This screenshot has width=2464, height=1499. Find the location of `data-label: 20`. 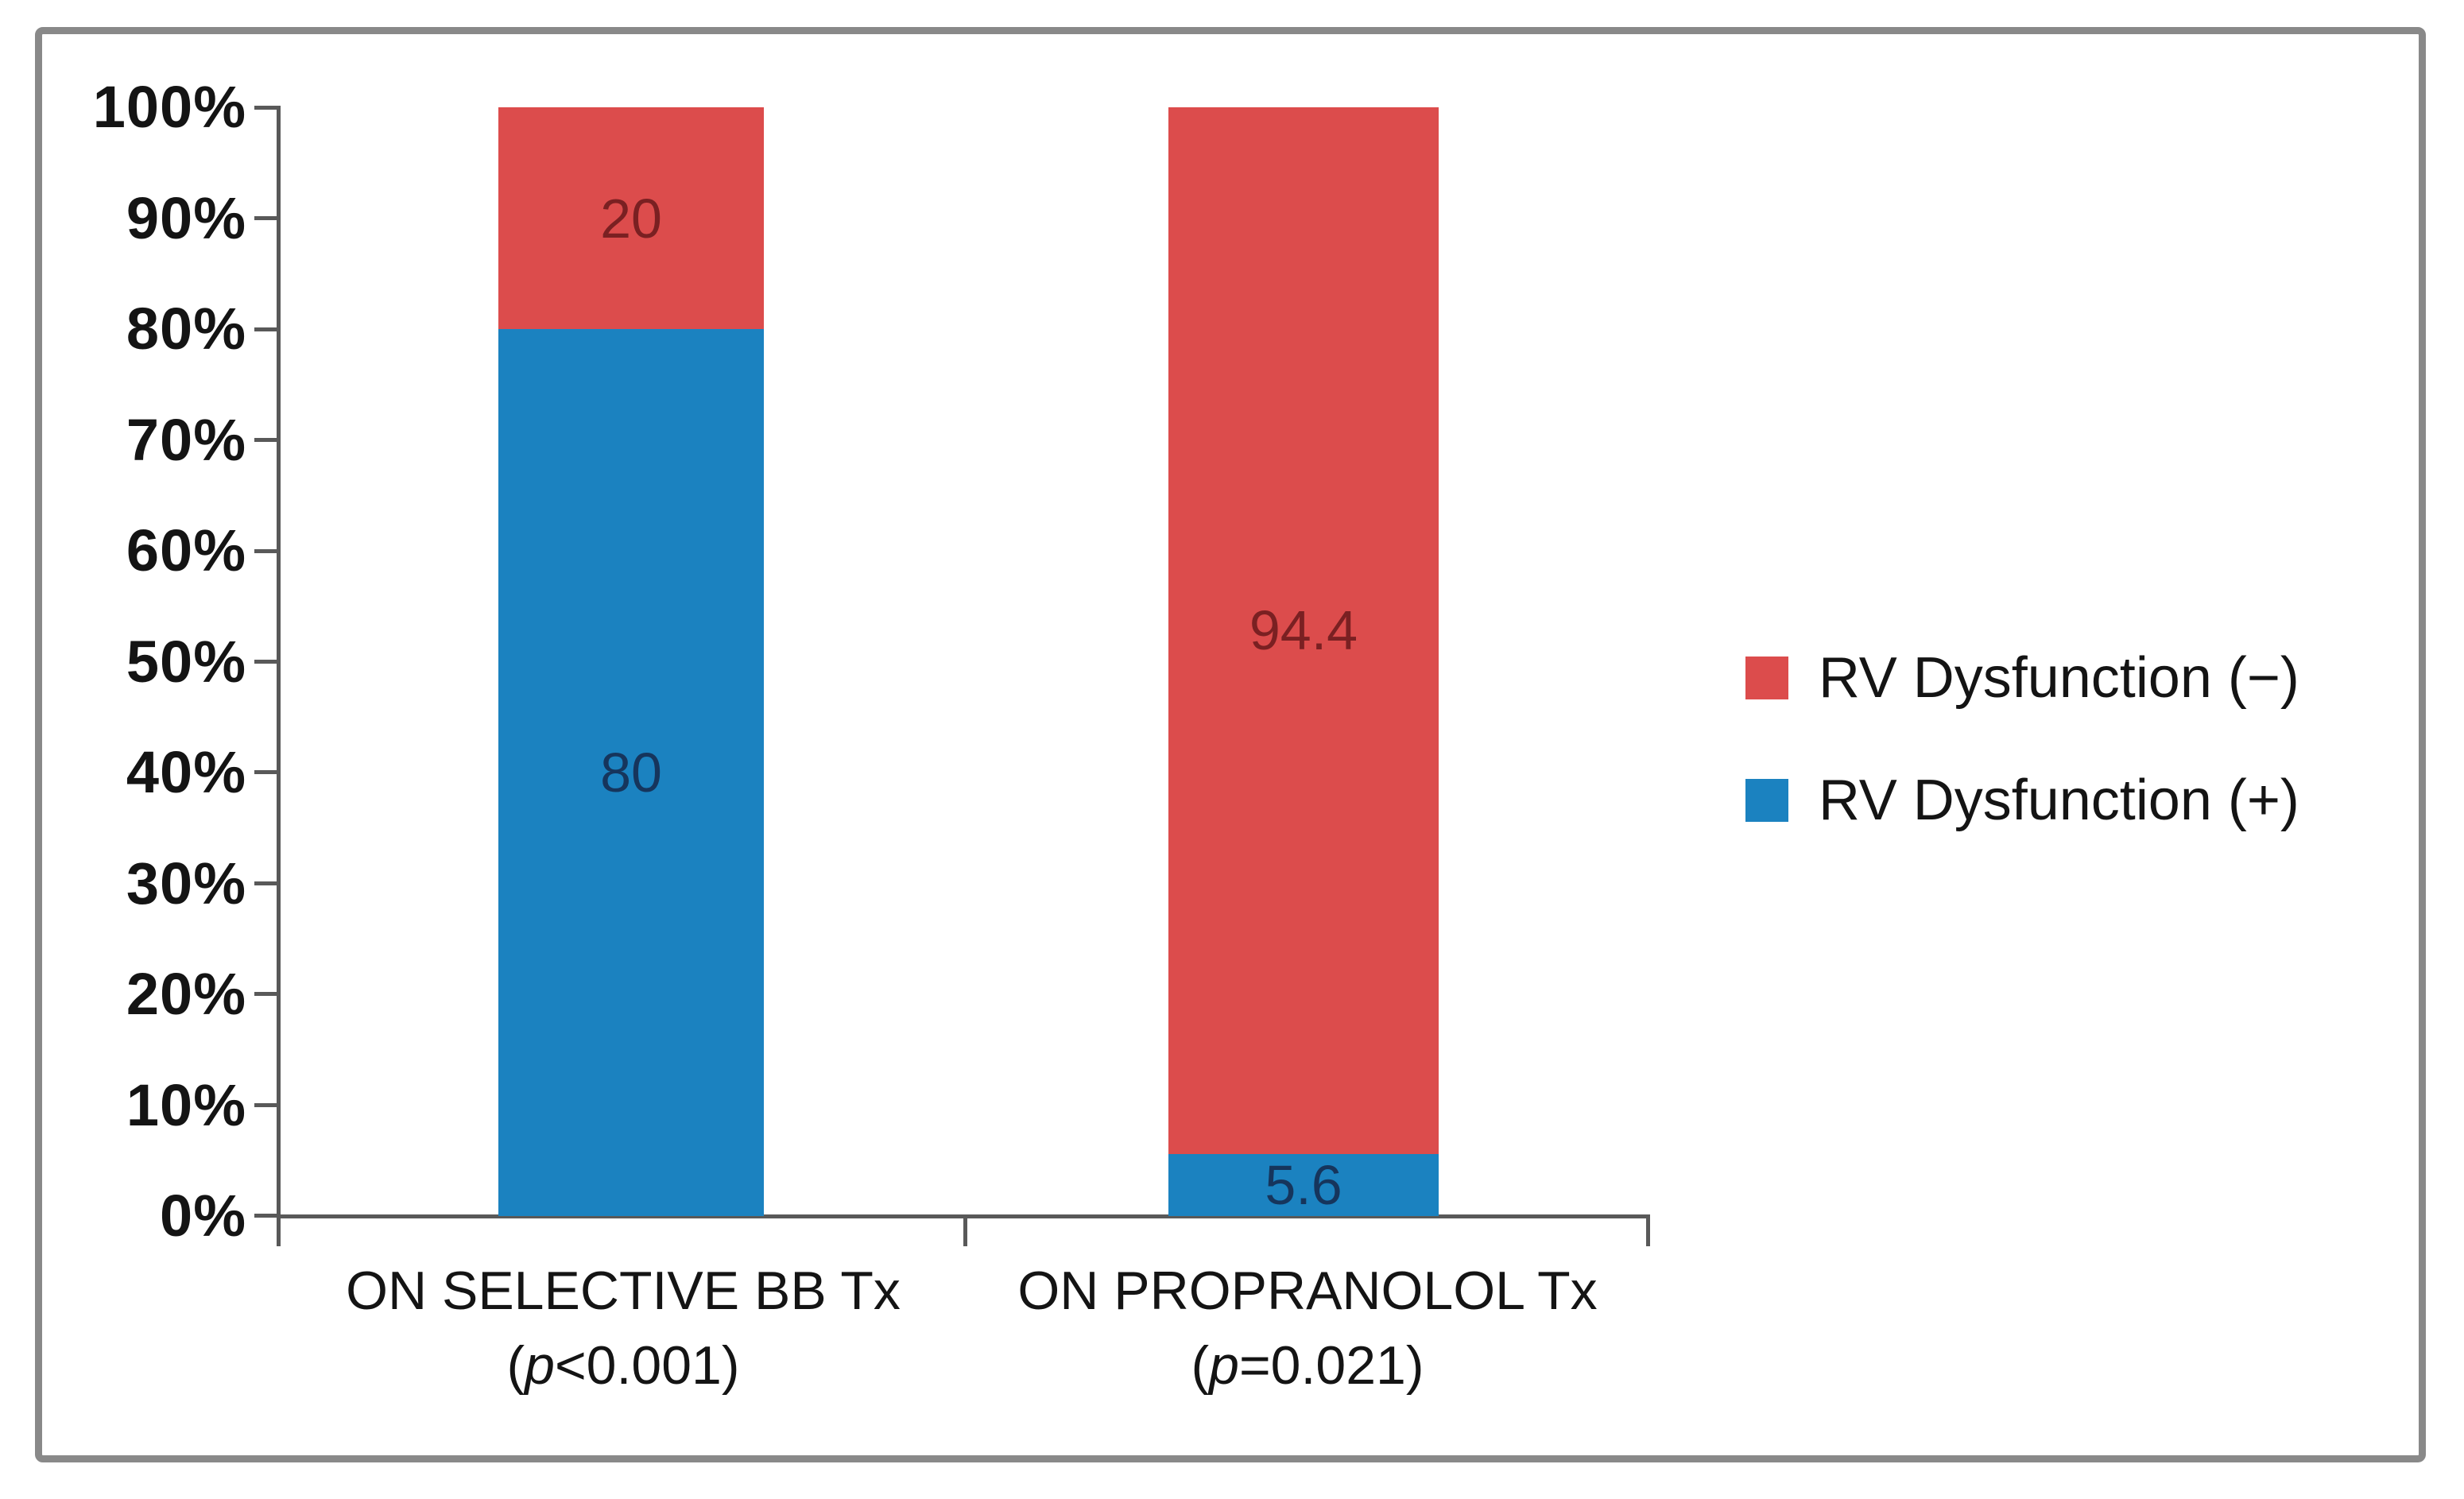

data-label: 20 is located at coordinates (631, 219).